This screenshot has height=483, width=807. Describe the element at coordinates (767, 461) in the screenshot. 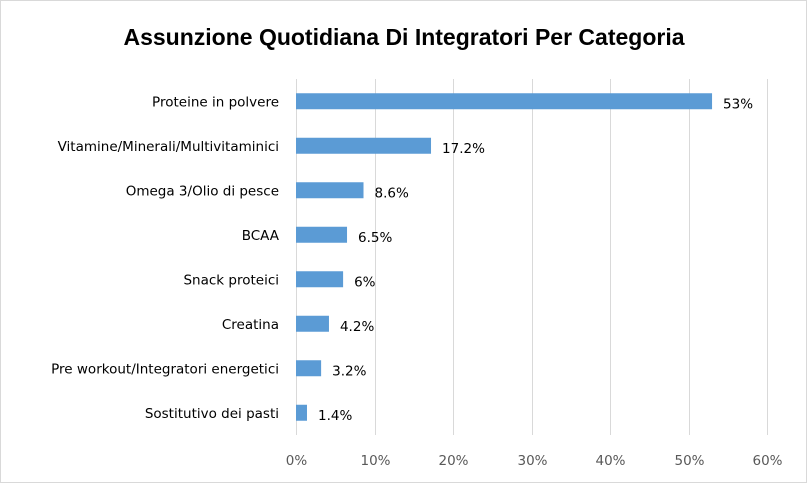

I see `x-tick-label: 60%` at that location.